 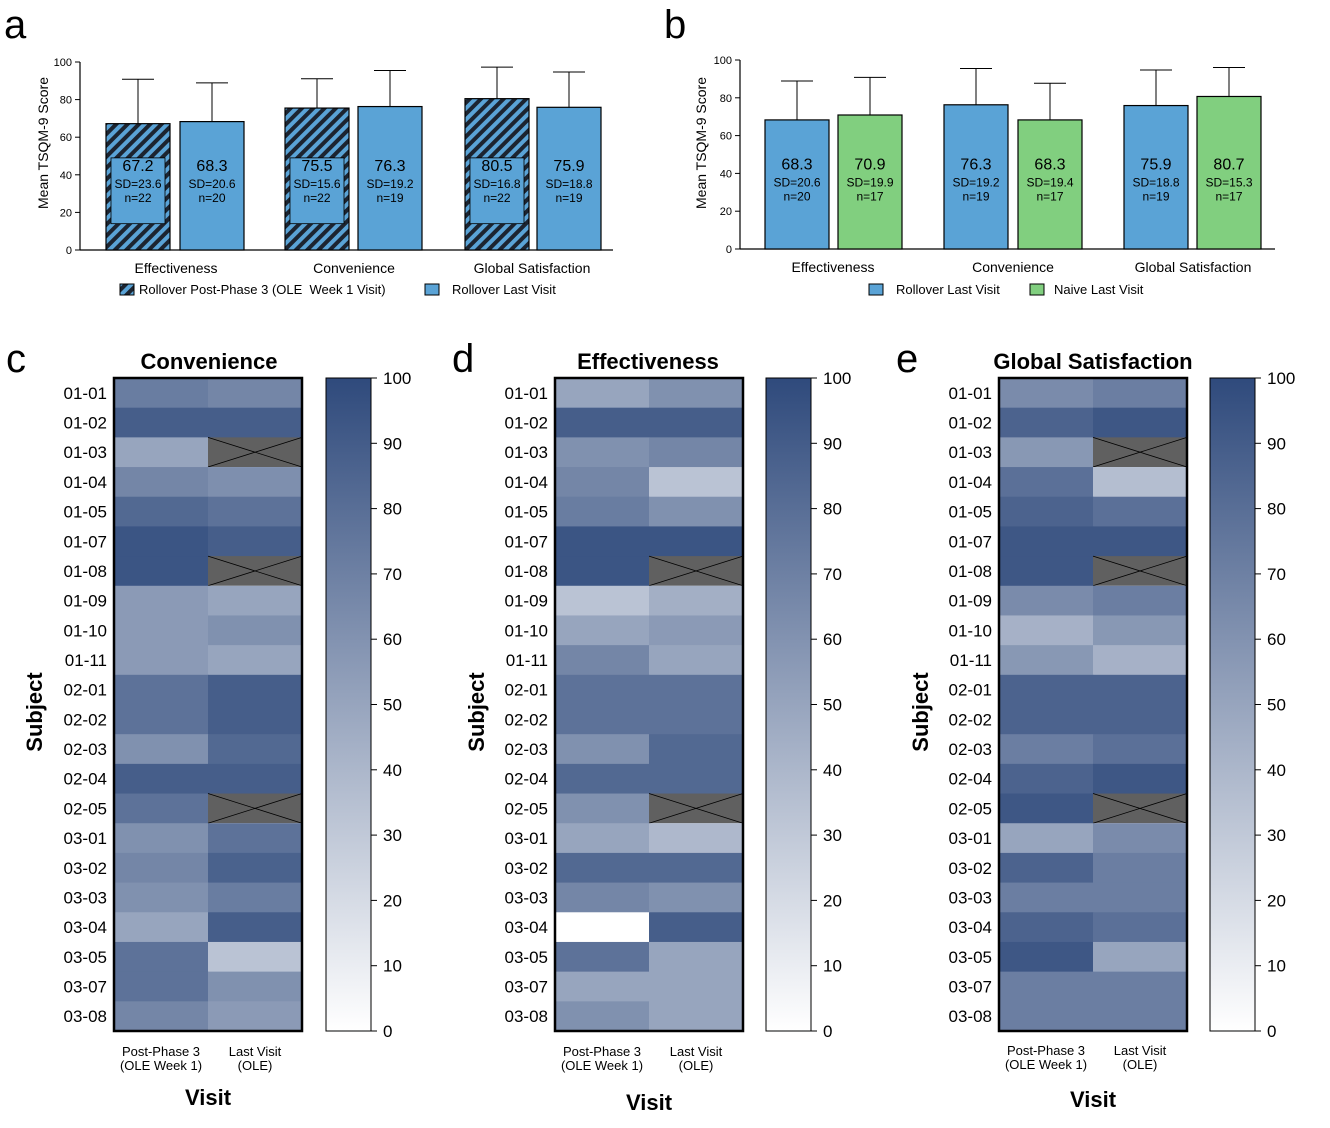 I want to click on colorbar-tick-label: 70, so click(x=832, y=574).